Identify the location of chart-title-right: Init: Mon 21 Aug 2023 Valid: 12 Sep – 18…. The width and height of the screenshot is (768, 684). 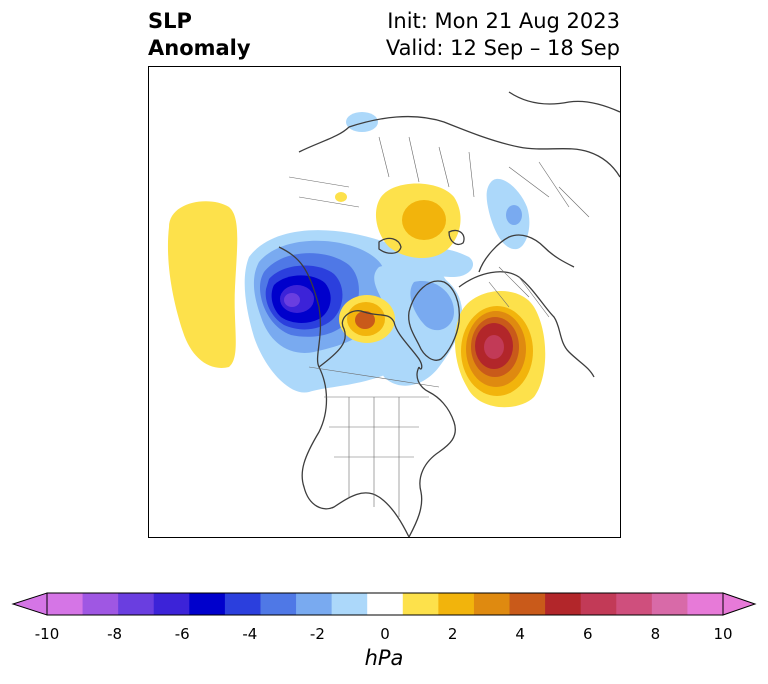
(503, 35).